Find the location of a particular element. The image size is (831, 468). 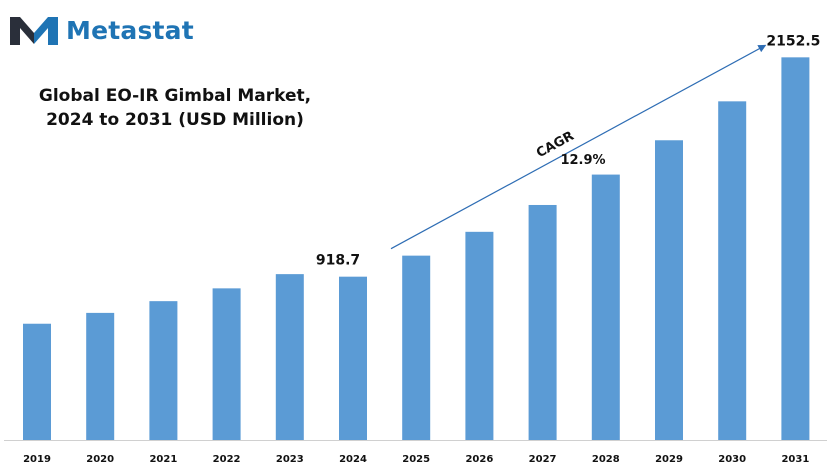

x-tick-2022: 2022 is located at coordinates (227, 459).